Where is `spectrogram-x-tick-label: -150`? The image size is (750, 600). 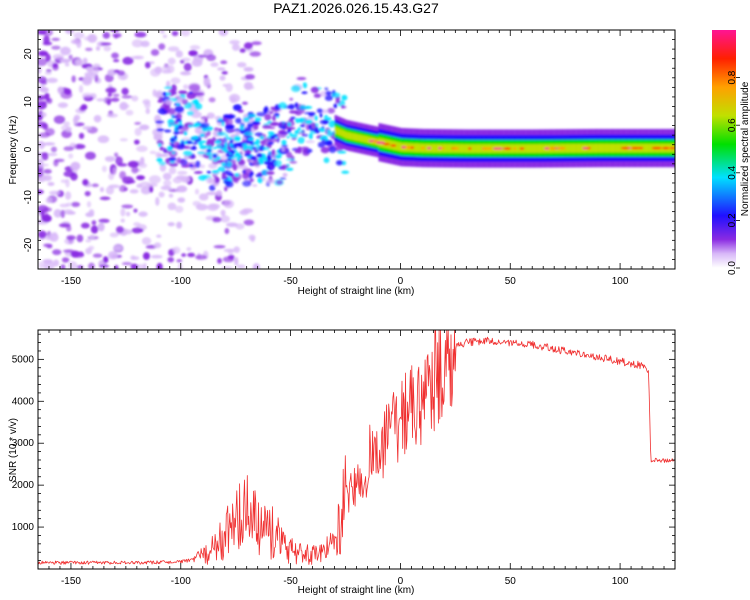
spectrogram-x-tick-label: -150 is located at coordinates (71, 281).